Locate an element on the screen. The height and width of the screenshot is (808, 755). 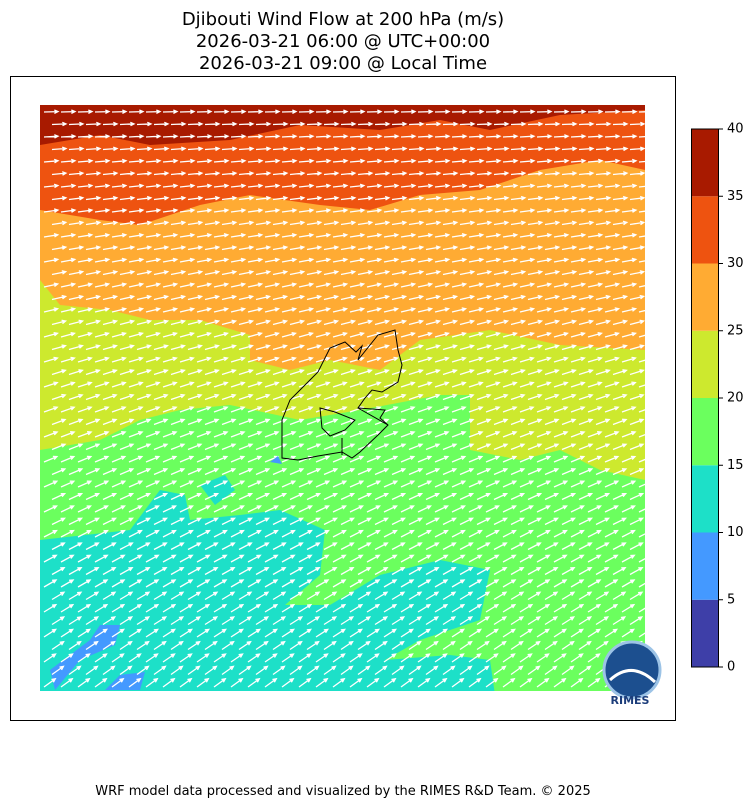
tick-label: 40 is located at coordinates (735, 129).